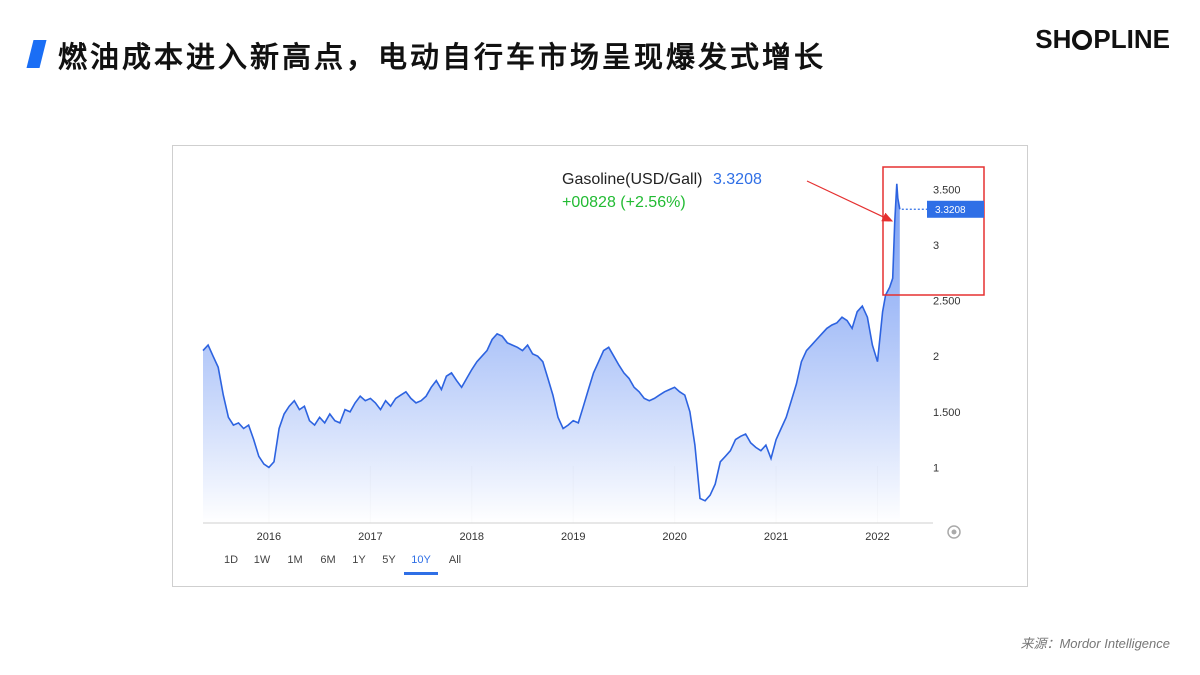 Image resolution: width=1200 pixels, height=675 pixels. What do you see at coordinates (421, 573) in the screenshot?
I see `range-active-underline` at bounding box center [421, 573].